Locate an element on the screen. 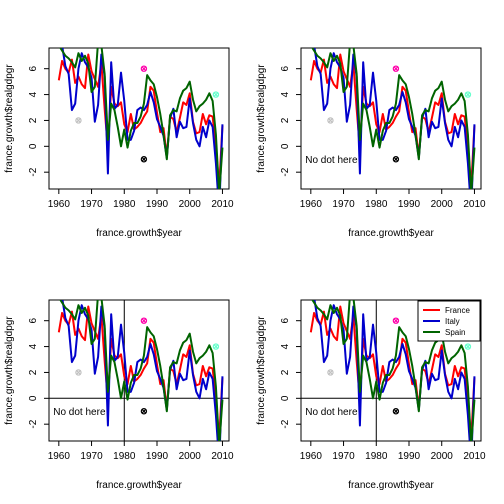 The width and height of the screenshot is (504, 504). legend-label: France is located at coordinates (457, 310).